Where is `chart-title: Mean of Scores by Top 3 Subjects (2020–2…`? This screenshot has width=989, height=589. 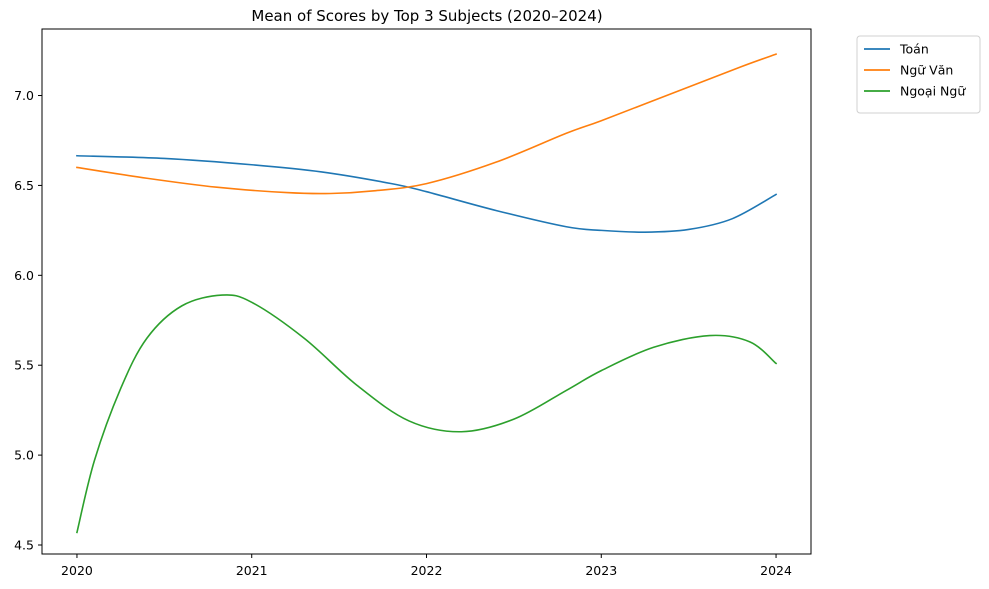
chart-title: Mean of Scores by Top 3 Subjects (2020–2… is located at coordinates (426, 16).